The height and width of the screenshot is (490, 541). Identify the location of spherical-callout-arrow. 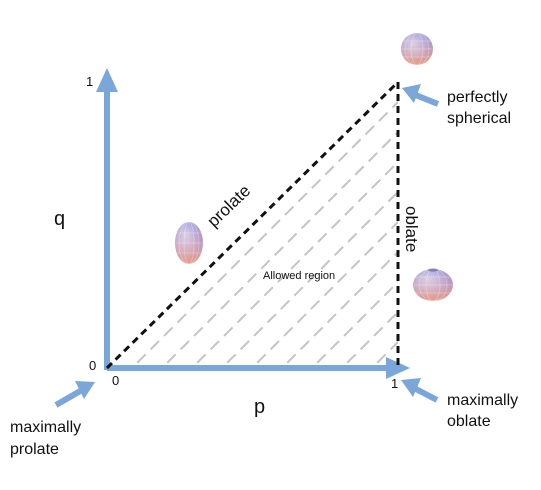
(421, 95).